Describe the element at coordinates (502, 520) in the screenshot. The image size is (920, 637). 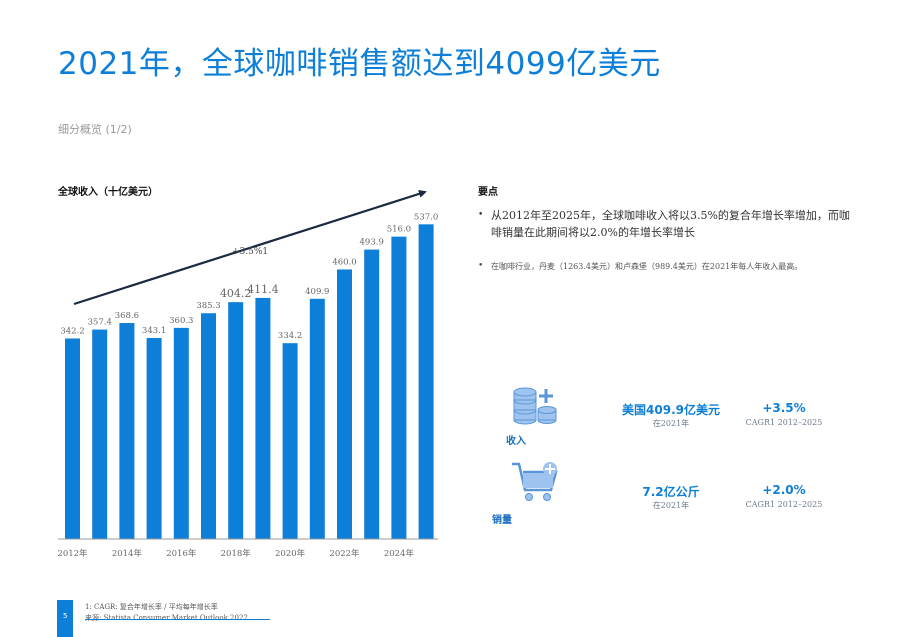
I see `metric-label-volume: 销量` at that location.